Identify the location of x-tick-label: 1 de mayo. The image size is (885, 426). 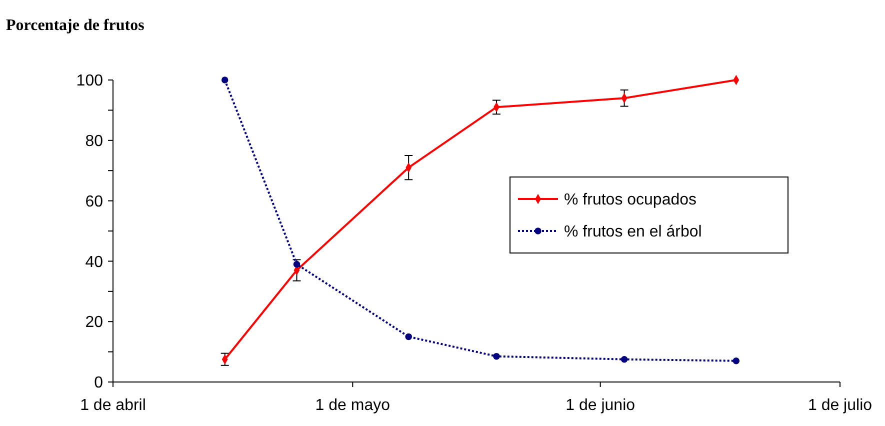
(352, 405).